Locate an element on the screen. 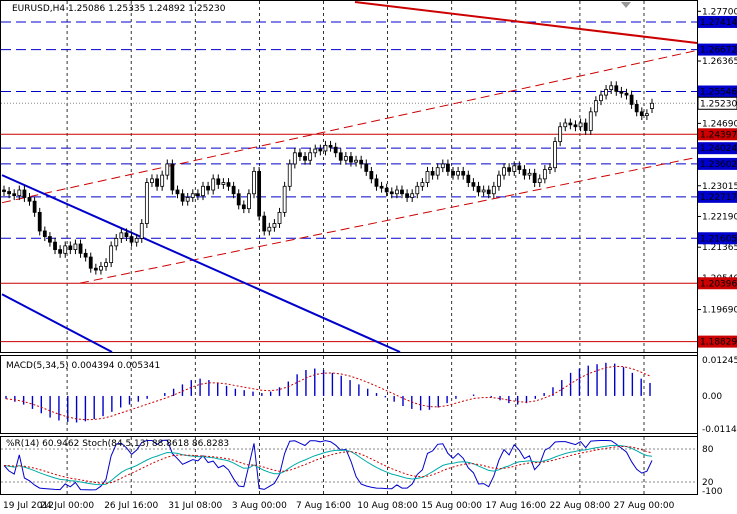 Image resolution: width=737 pixels, height=514 pixels. level-label: 1.24397 is located at coordinates (718, 135).